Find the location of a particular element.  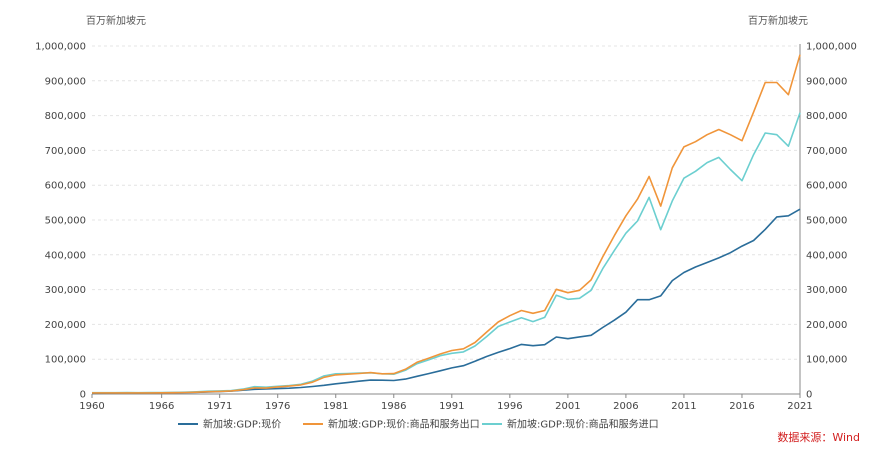

y-tick-label-left: 100,000 is located at coordinates (65, 360).